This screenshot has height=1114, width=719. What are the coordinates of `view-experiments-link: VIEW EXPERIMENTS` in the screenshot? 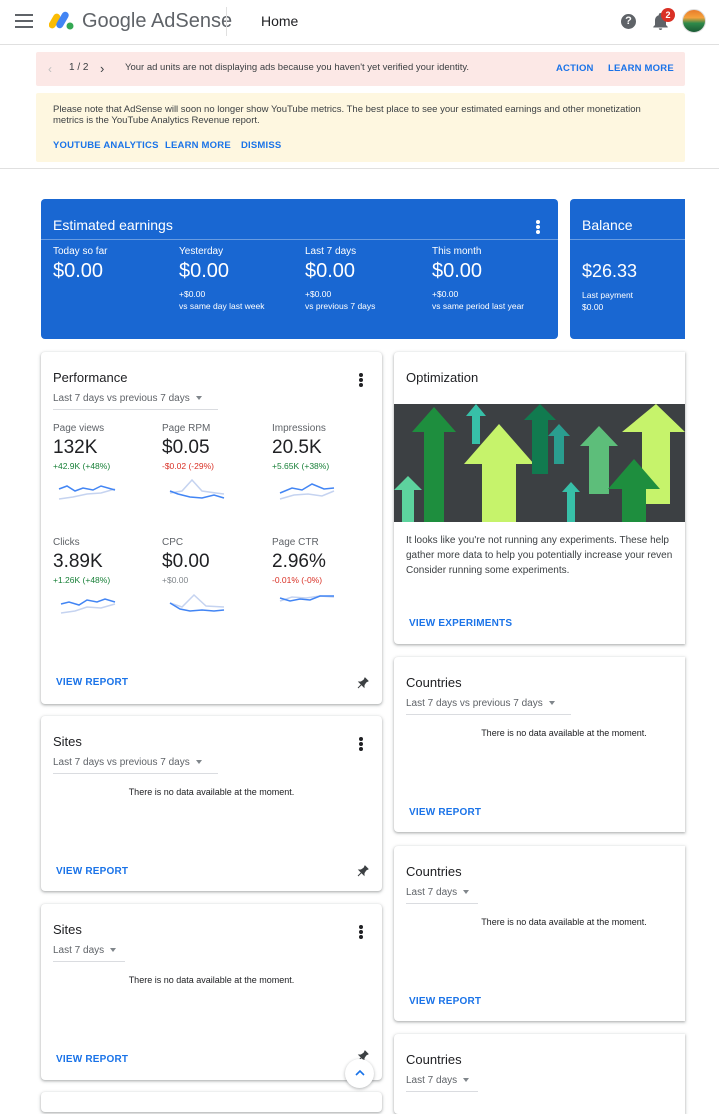 It's located at (461, 623).